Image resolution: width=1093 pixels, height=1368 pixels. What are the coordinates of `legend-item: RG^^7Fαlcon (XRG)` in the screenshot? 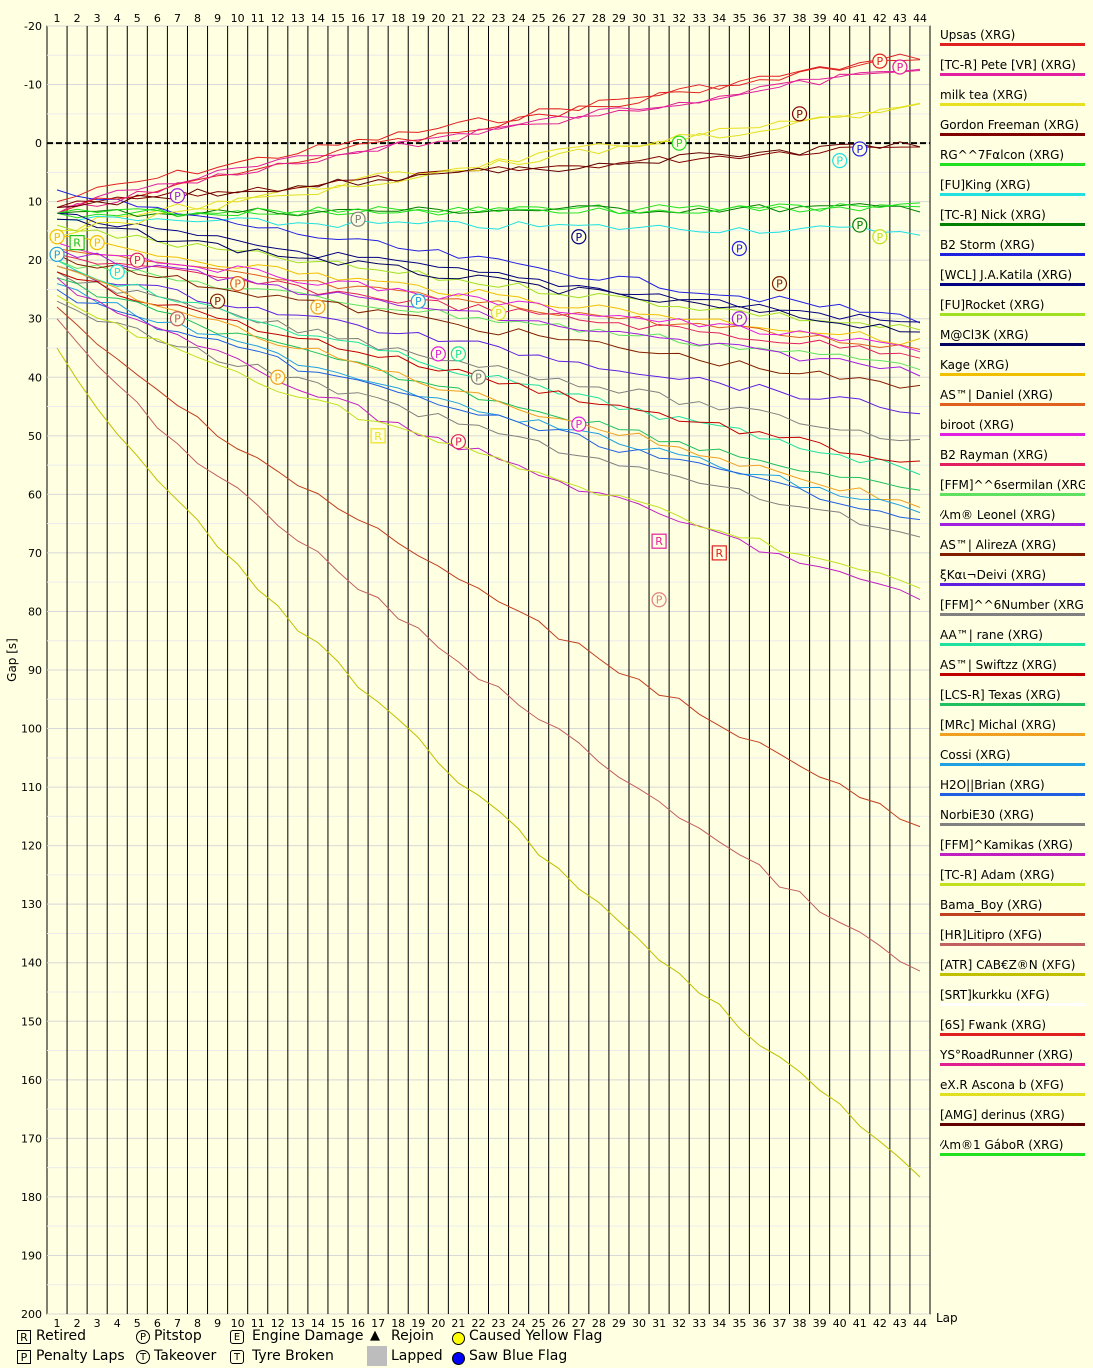 It's located at (1012, 163).